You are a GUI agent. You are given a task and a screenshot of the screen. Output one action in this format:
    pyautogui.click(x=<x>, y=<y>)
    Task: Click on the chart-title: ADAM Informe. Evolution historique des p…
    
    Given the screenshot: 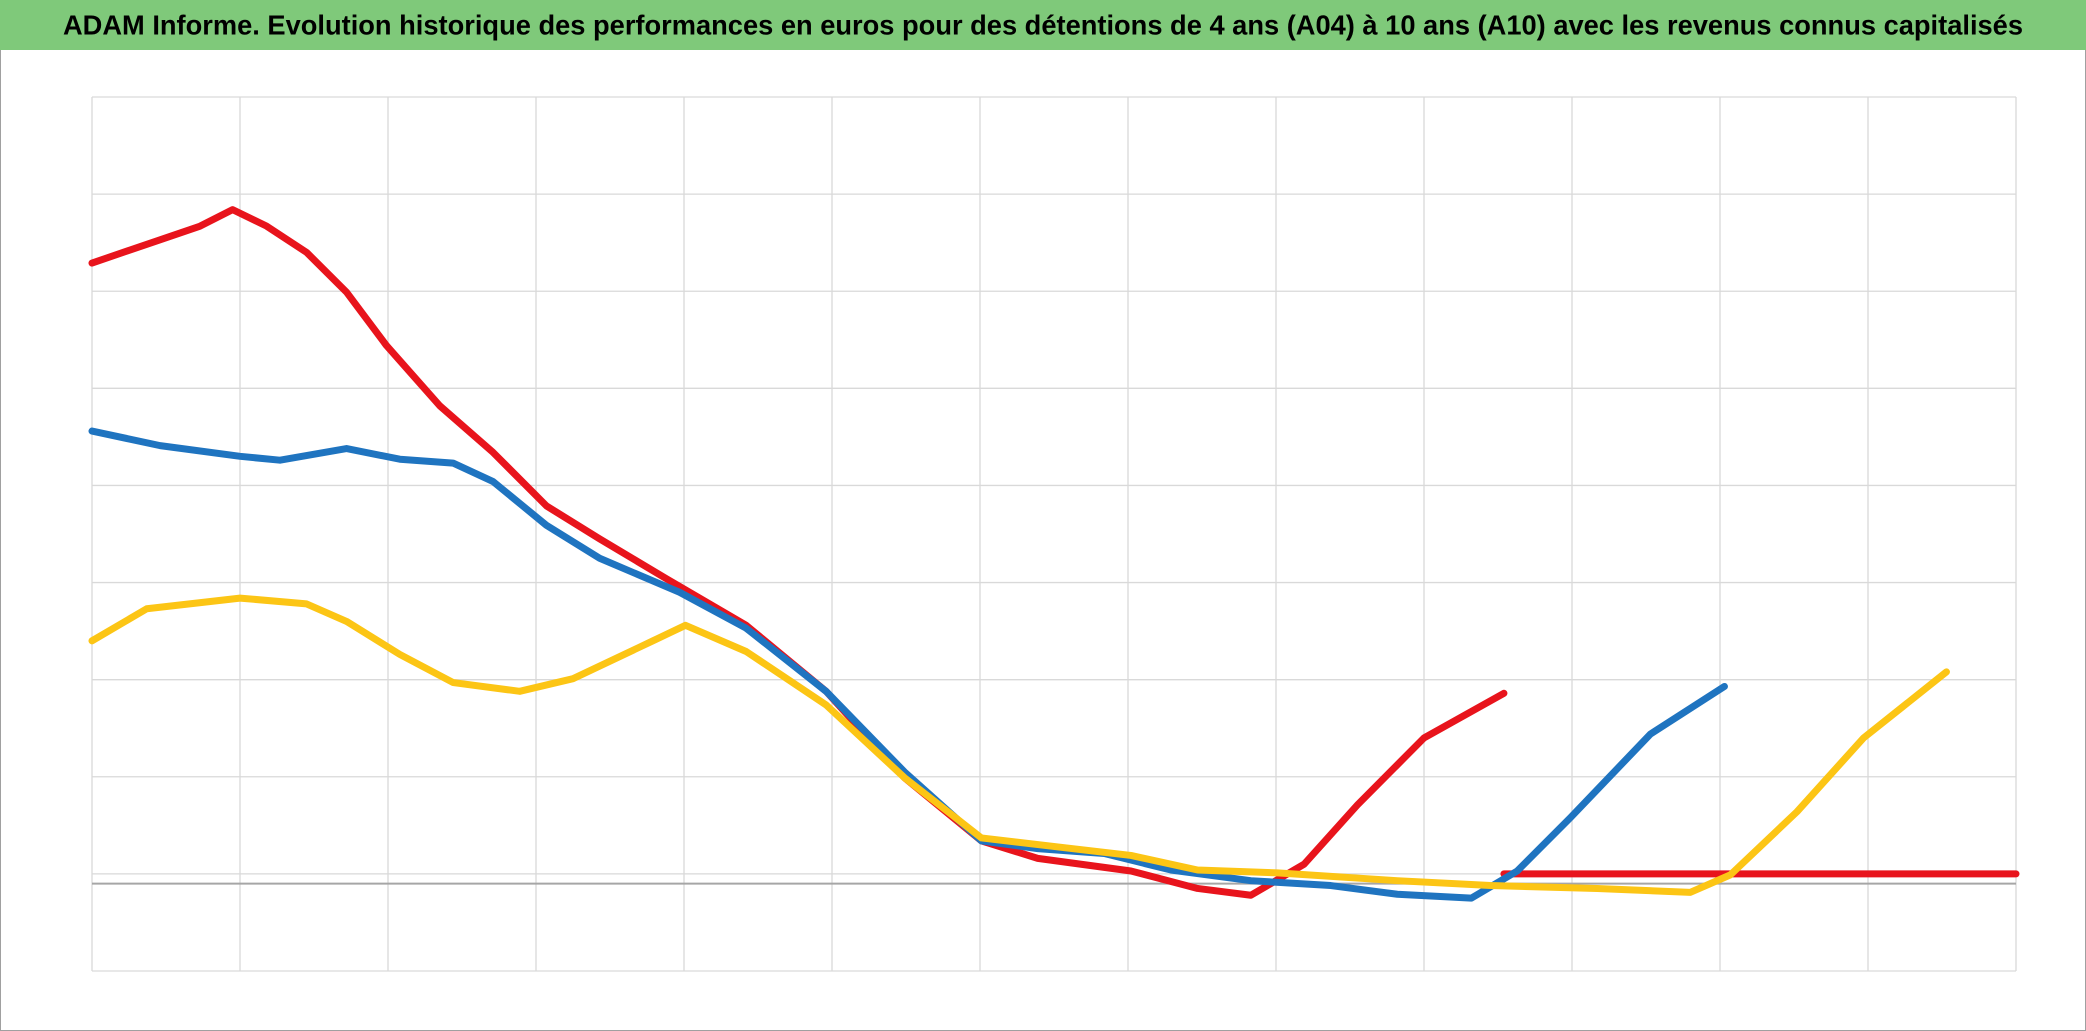 What is the action you would take?
    pyautogui.click(x=1043, y=24)
    